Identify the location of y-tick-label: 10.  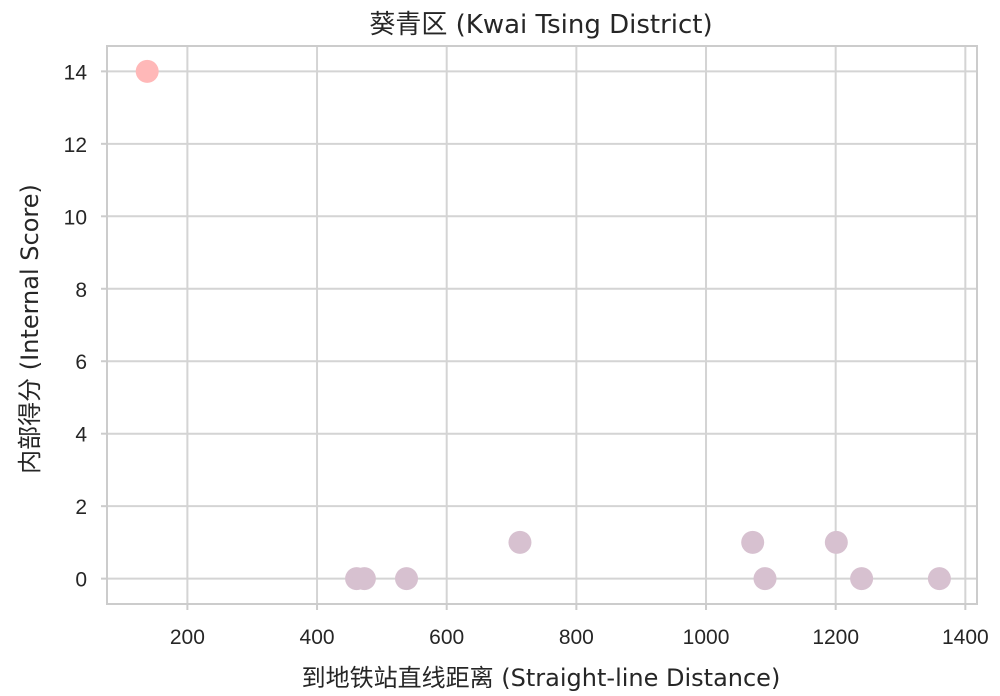
(75, 217).